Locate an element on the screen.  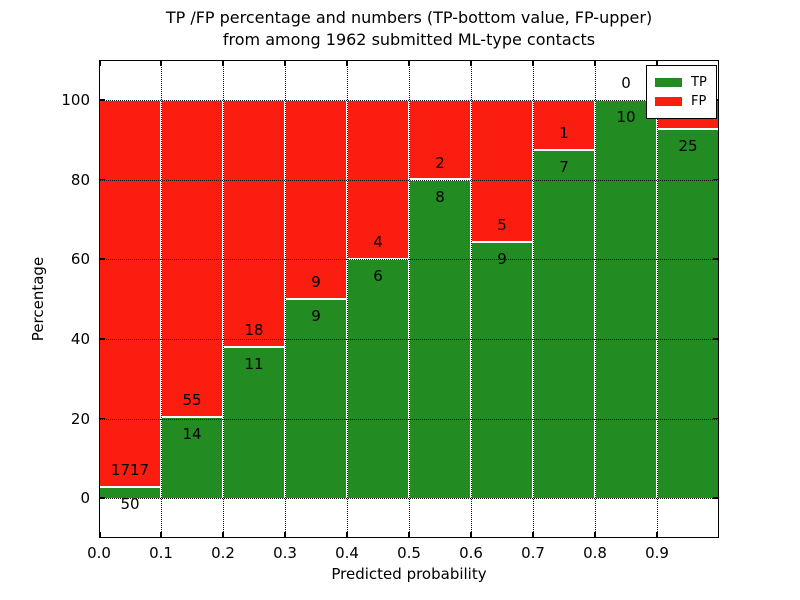
count-label-tp: 6 is located at coordinates (378, 276).